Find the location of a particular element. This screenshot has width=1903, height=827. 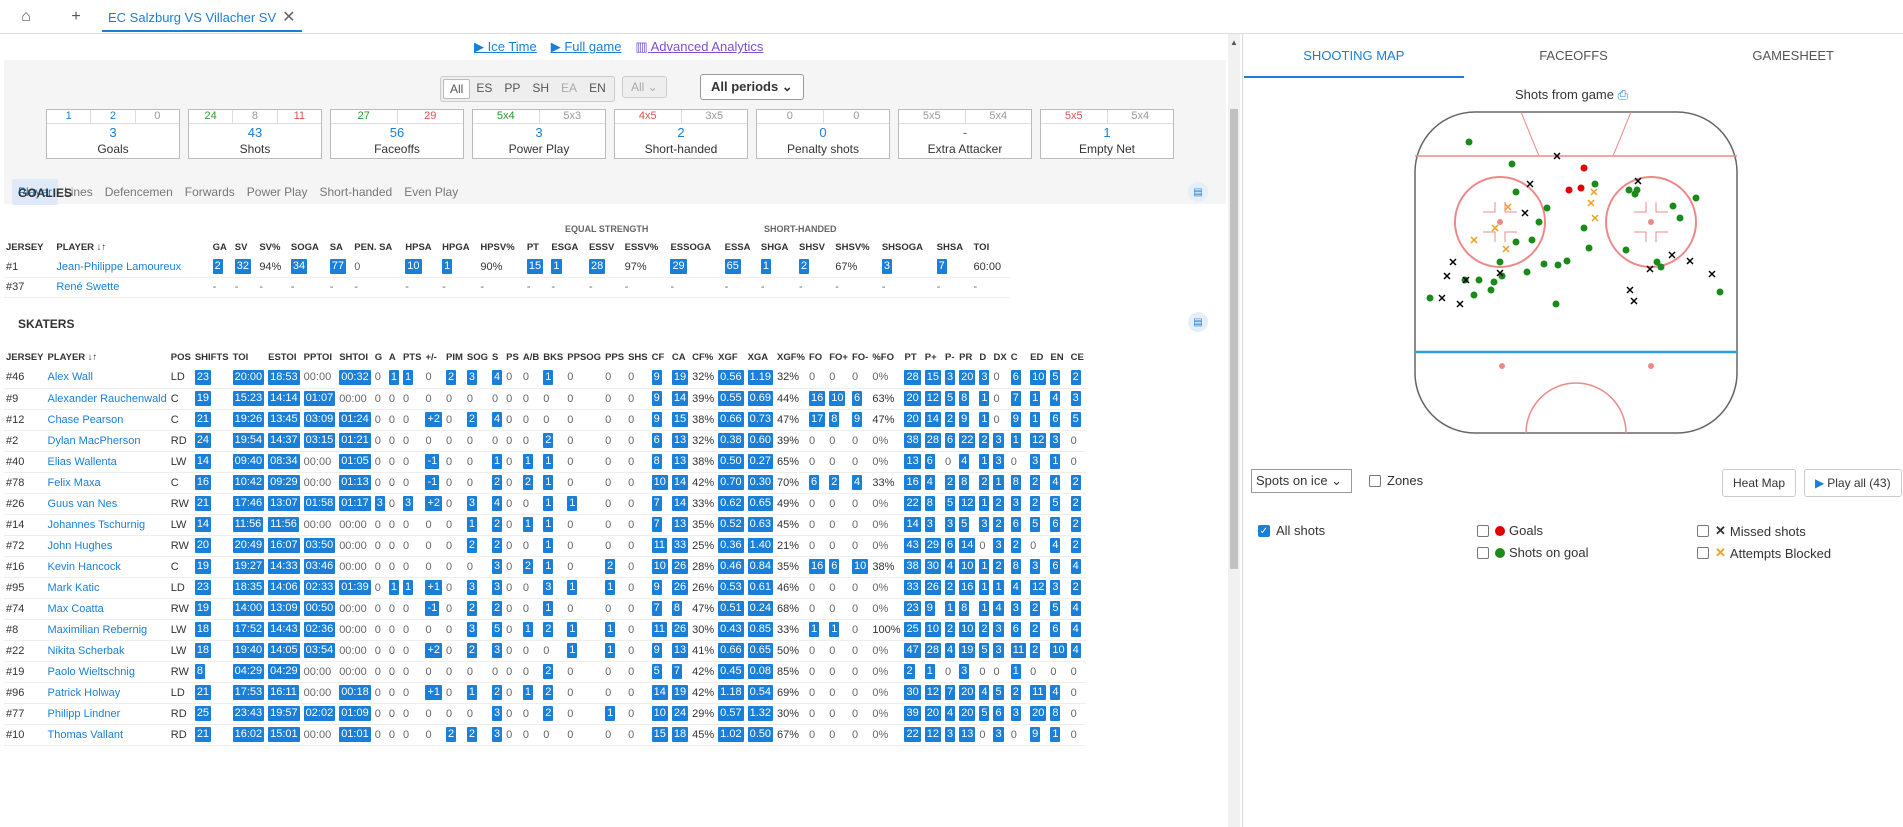

player-name-link: Elias Wallenta is located at coordinates (107, 462).